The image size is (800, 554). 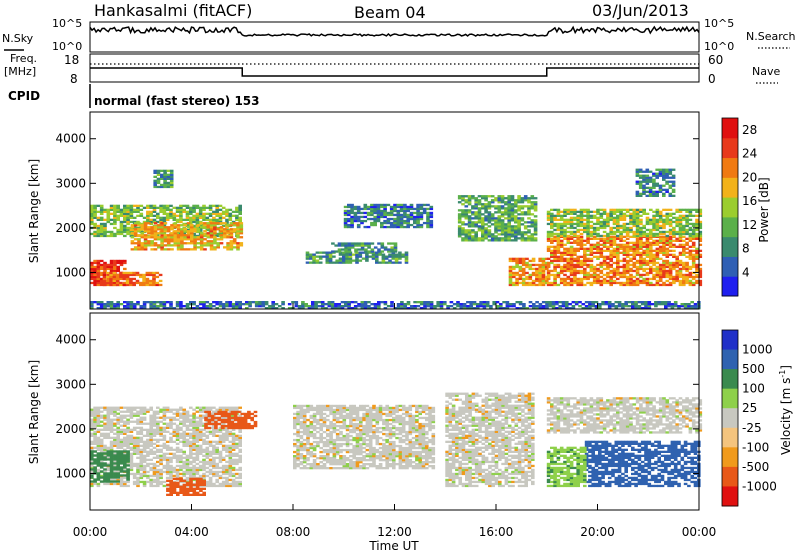 I want to click on y-tick-label: 2000, so click(x=70, y=228).